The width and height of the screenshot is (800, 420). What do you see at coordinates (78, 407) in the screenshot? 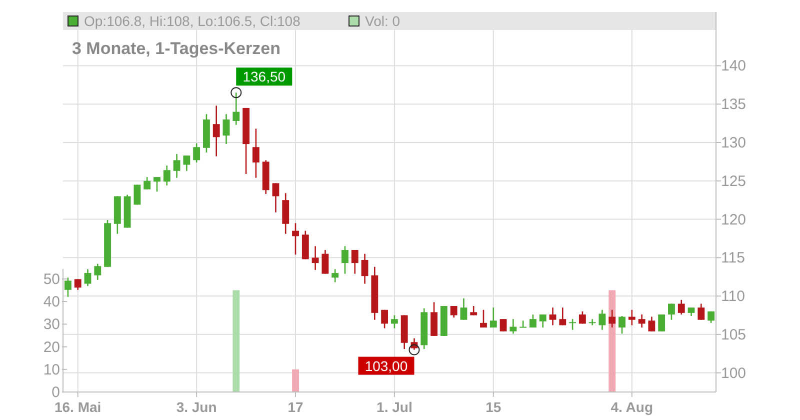
I see `x-tick-label: 16. Mai` at bounding box center [78, 407].